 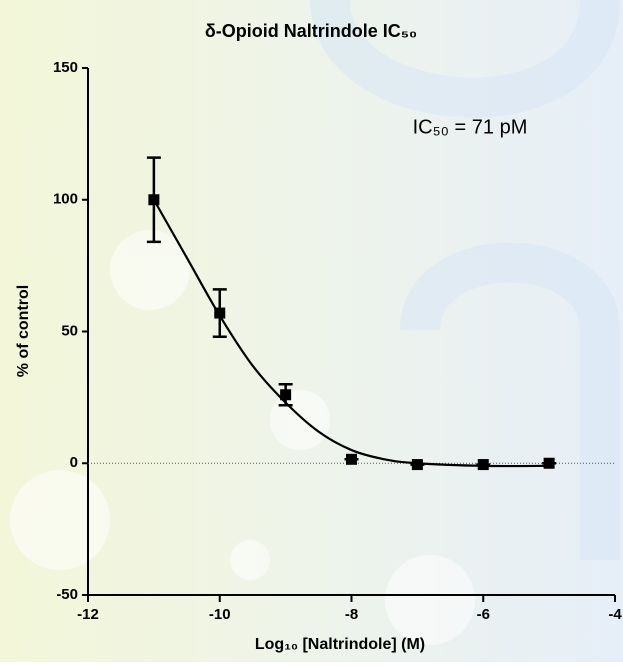 I want to click on chart-title: δ-Opioid Naltrindole IC₅₀, so click(x=311, y=31).